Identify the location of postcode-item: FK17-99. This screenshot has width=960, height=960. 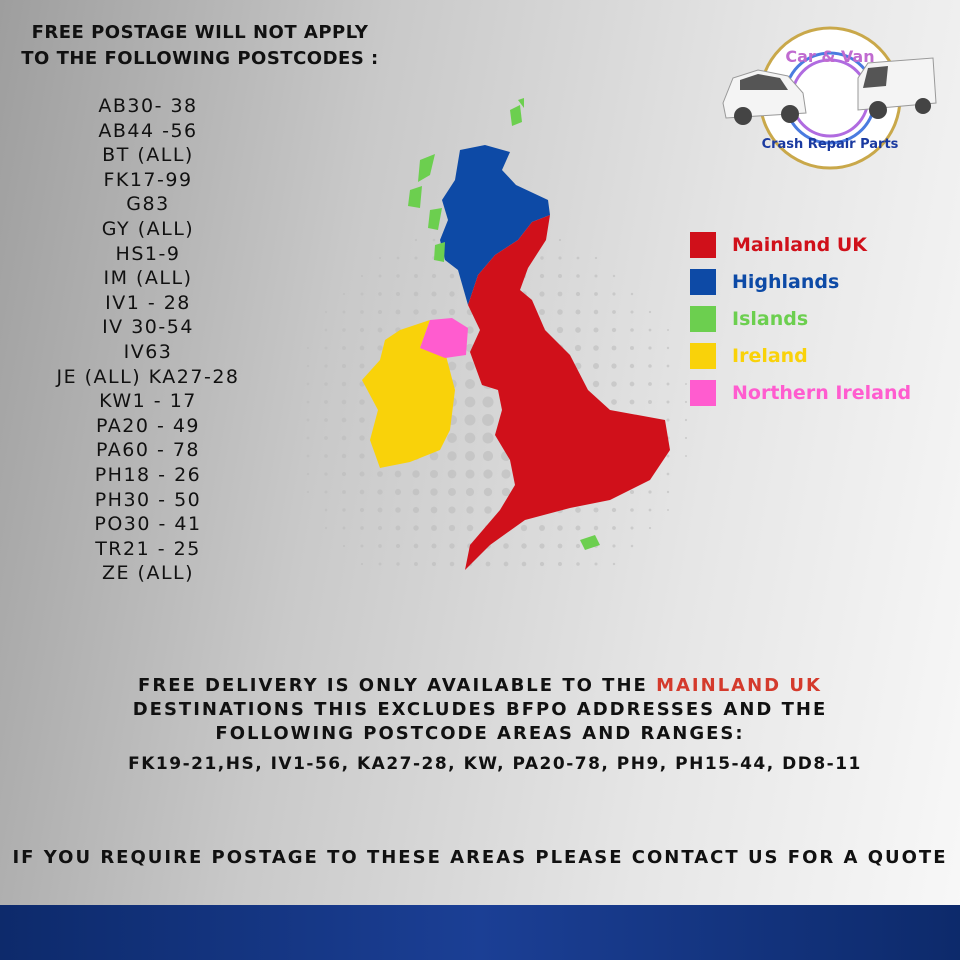
(148, 179).